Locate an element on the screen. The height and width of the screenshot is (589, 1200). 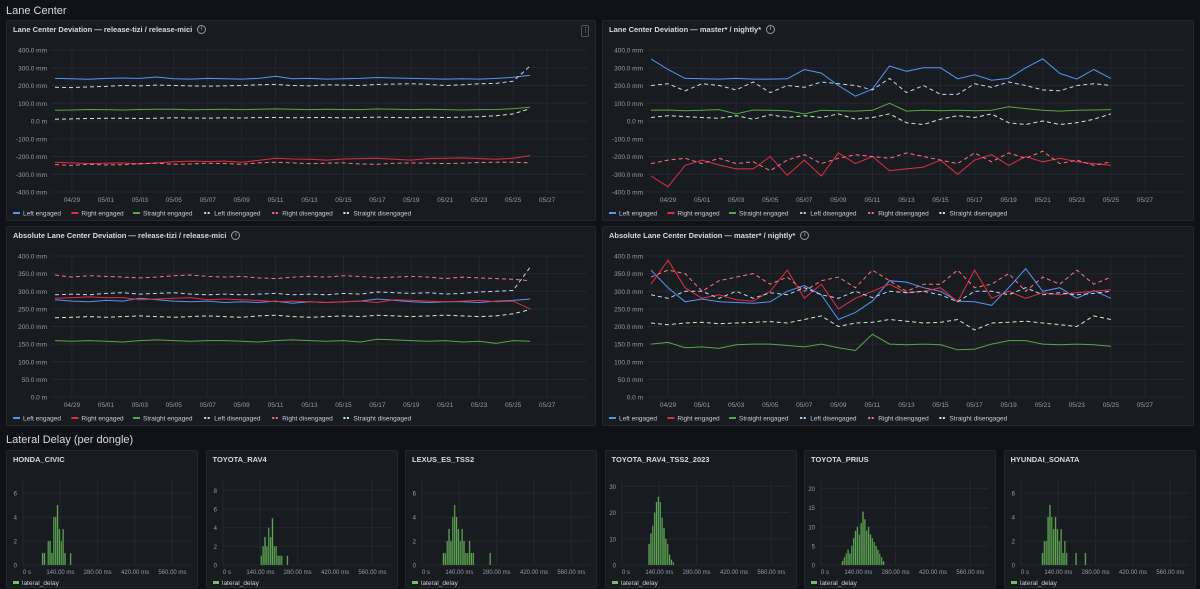
series-line-right-disengaged is located at coordinates (881, 161).